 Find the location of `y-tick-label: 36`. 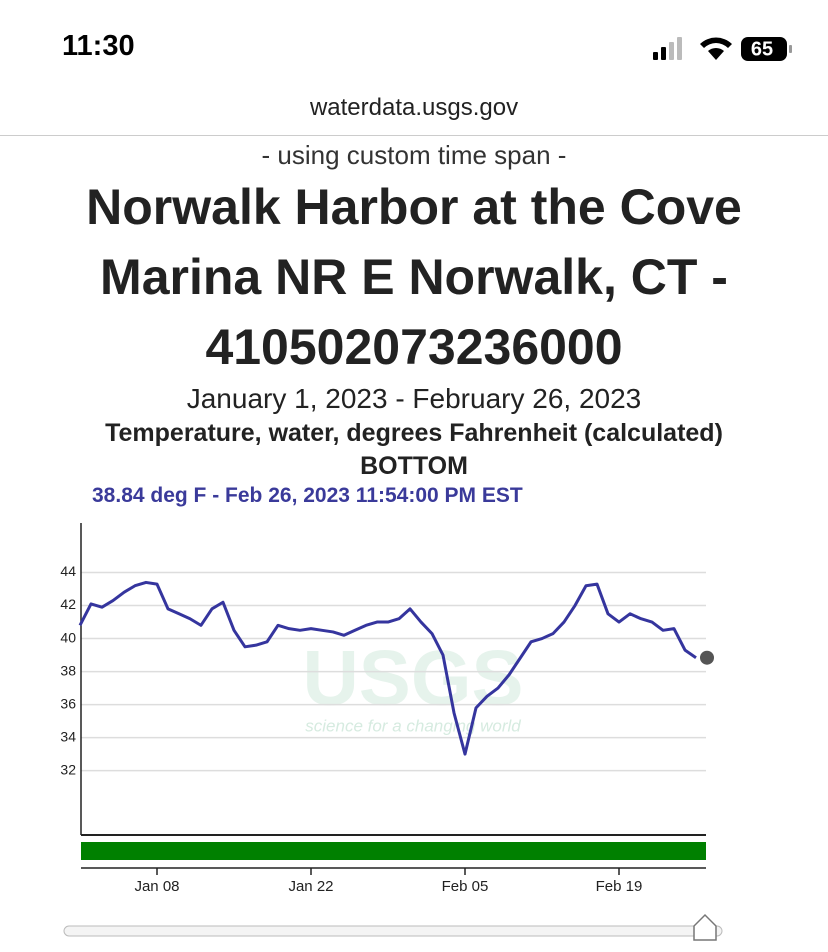

y-tick-label: 36 is located at coordinates (68, 703).